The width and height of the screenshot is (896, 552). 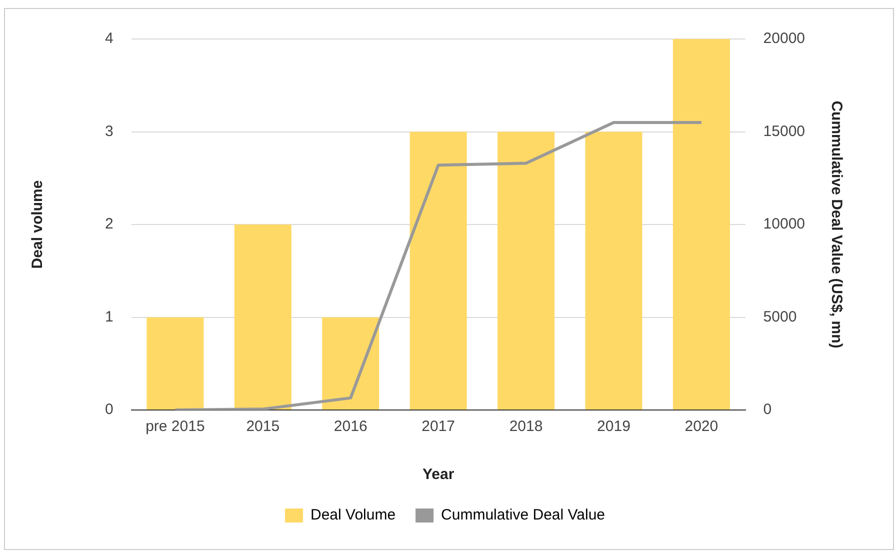 I want to click on legend-label: Deal Volume, so click(x=353, y=515).